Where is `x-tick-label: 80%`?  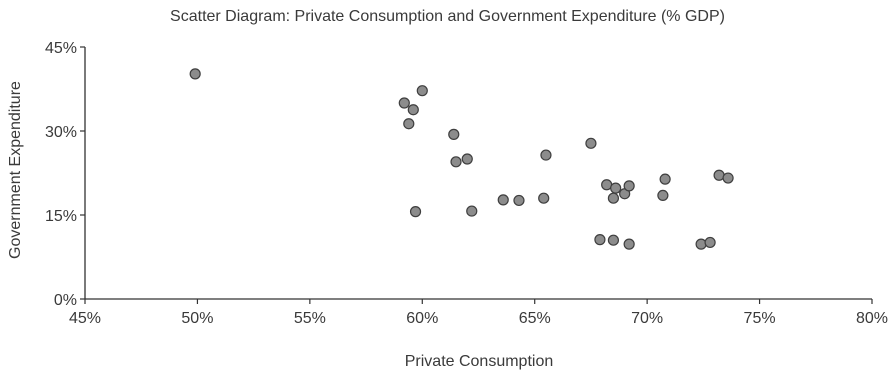 x-tick-label: 80% is located at coordinates (872, 318).